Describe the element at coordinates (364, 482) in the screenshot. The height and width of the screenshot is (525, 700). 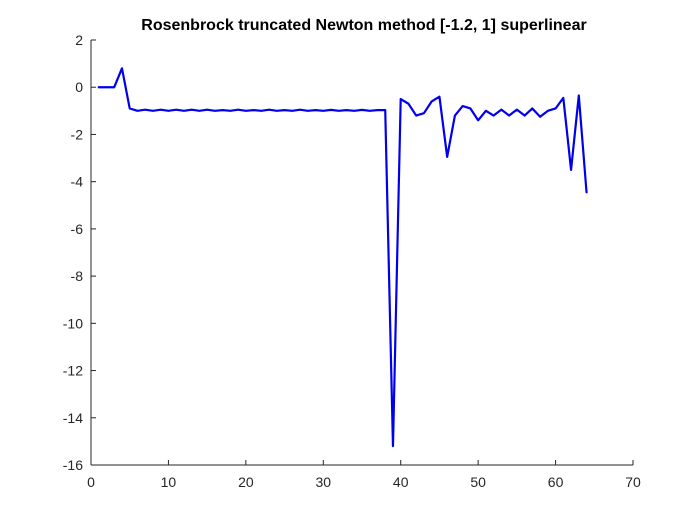
I see `x-tick-labels: 0 10 20 30 40 50 60 70` at that location.